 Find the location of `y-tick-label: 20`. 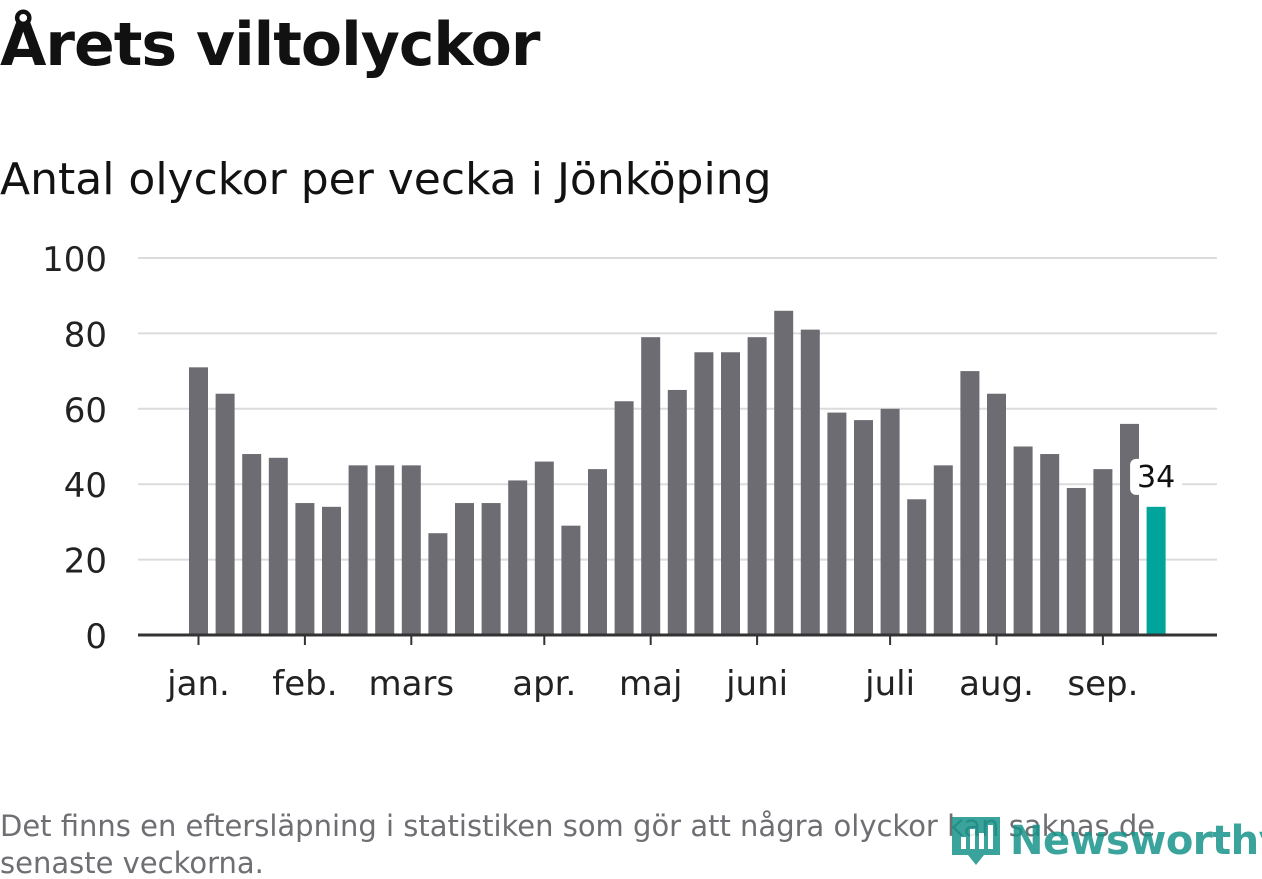

y-tick-label: 20 is located at coordinates (85, 562).